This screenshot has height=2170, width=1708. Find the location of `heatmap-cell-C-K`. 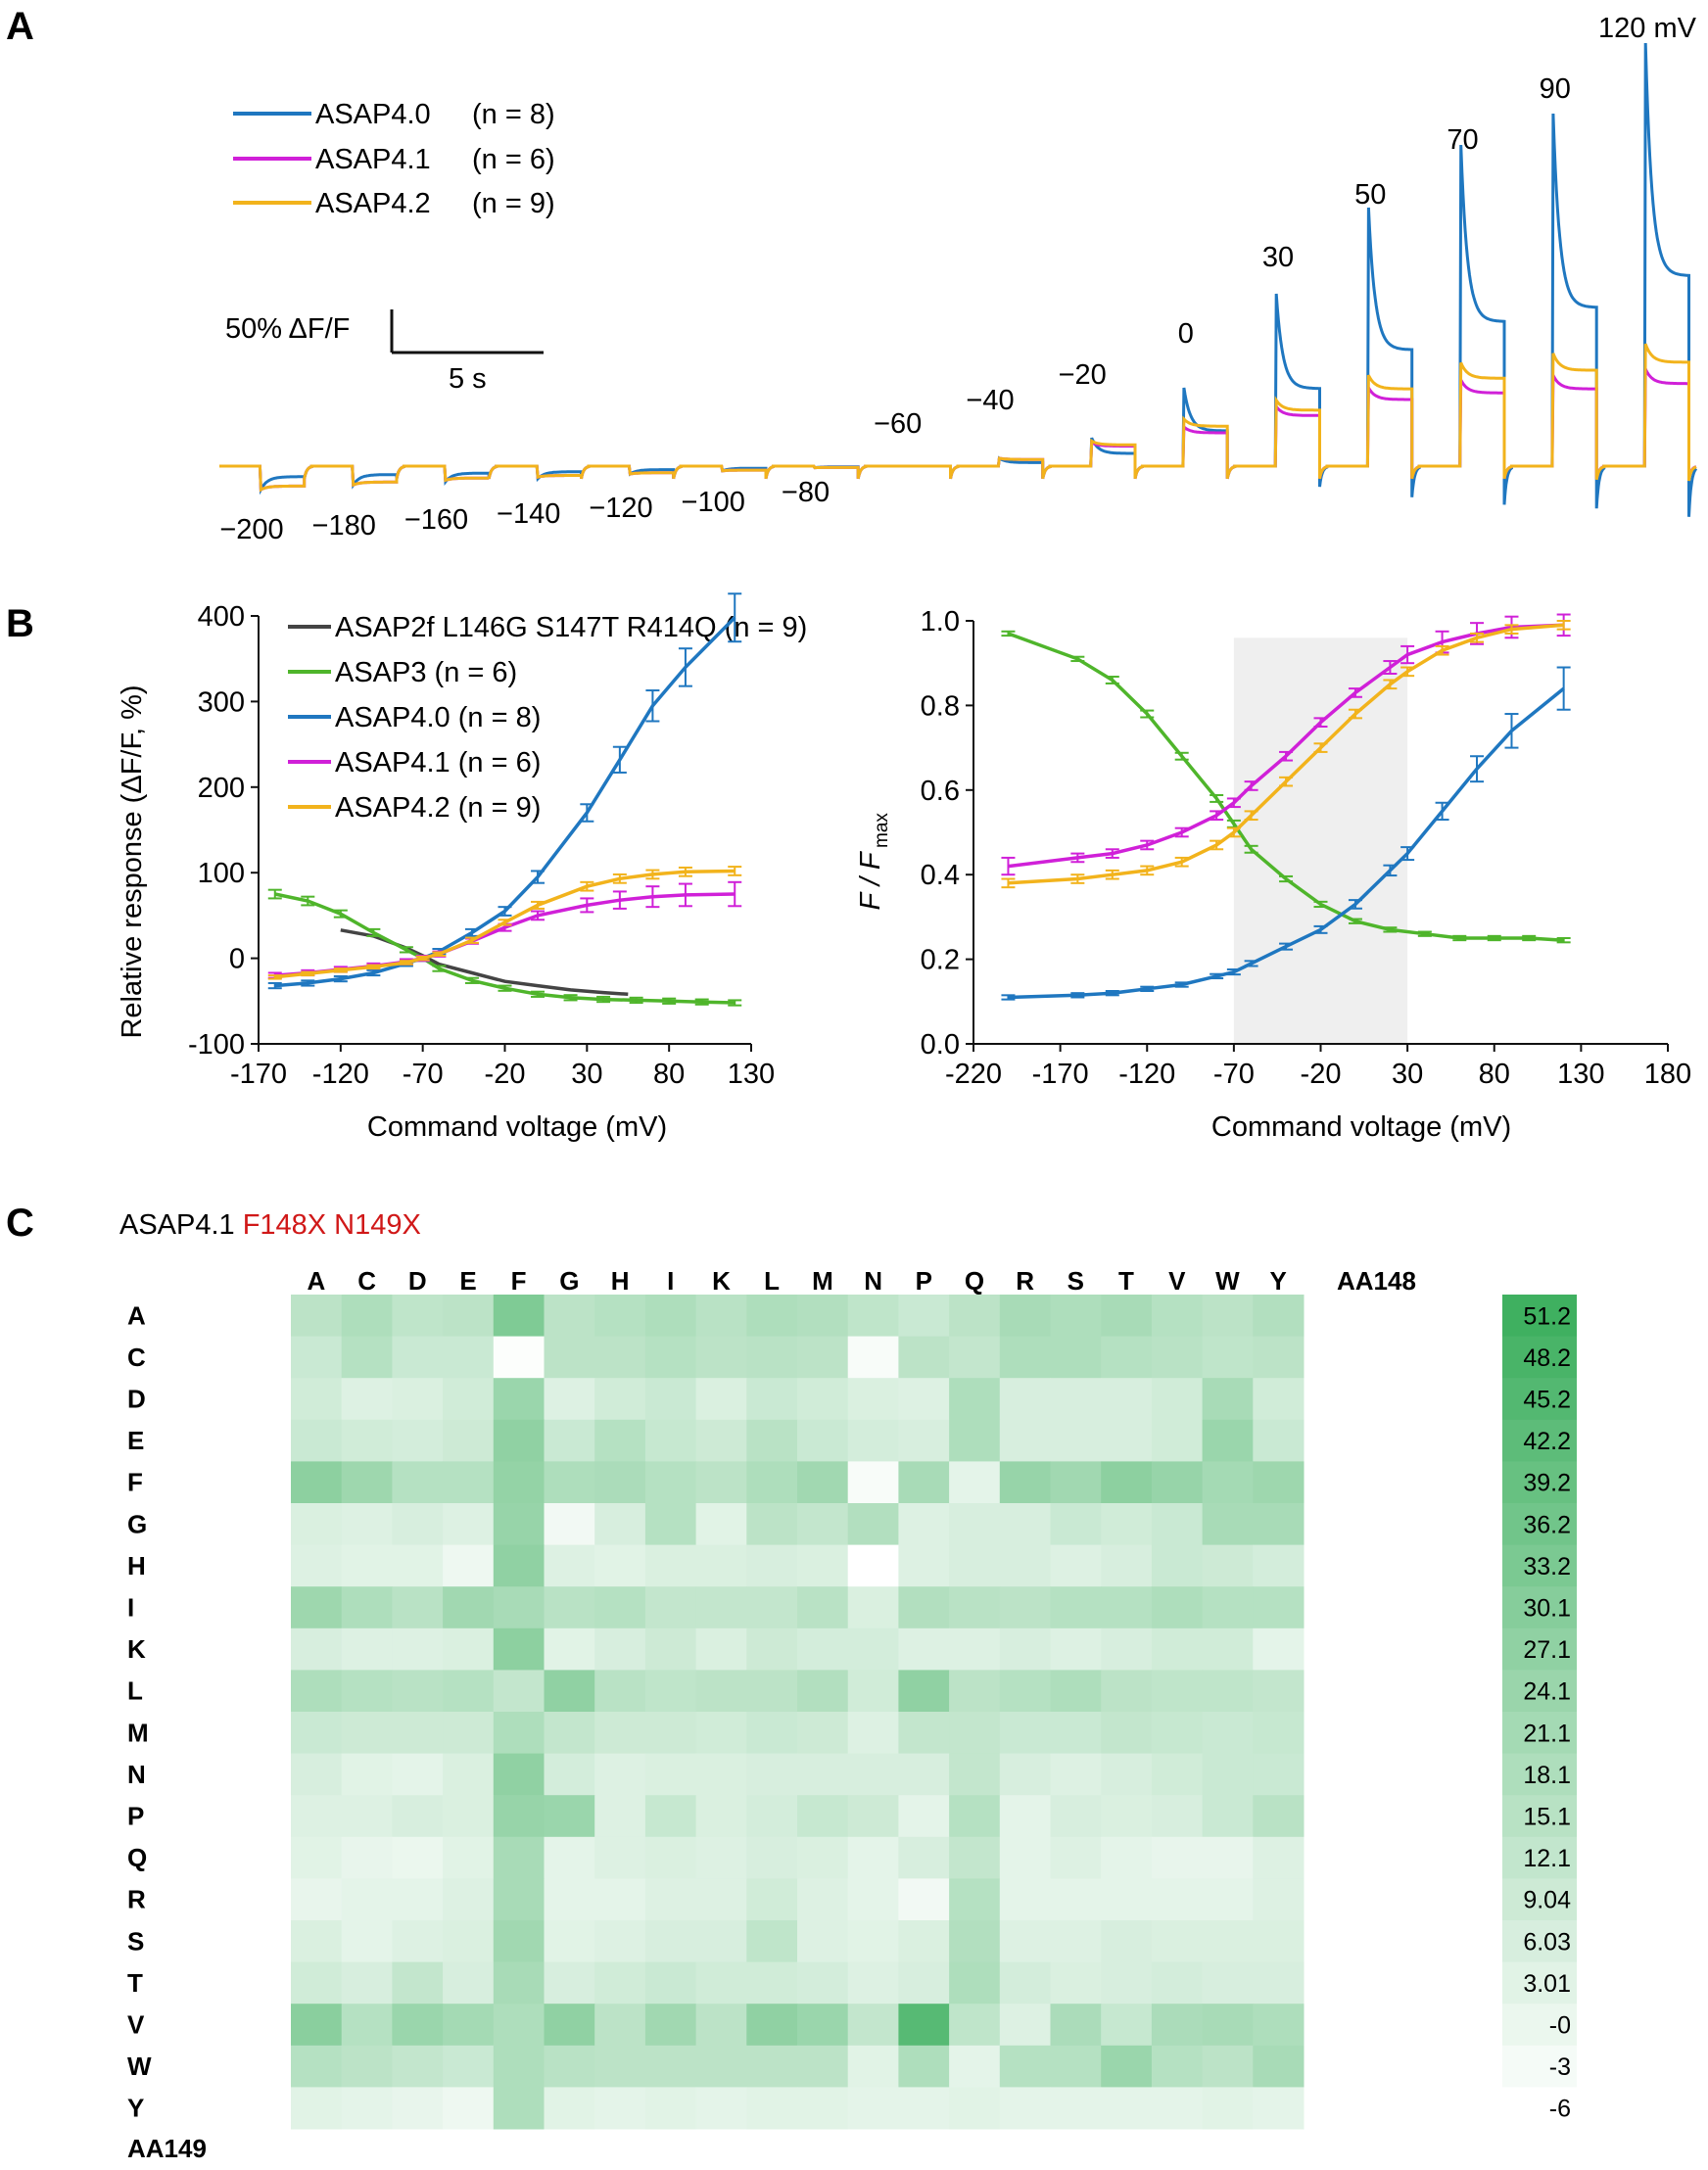

heatmap-cell-C-K is located at coordinates (721, 1357).